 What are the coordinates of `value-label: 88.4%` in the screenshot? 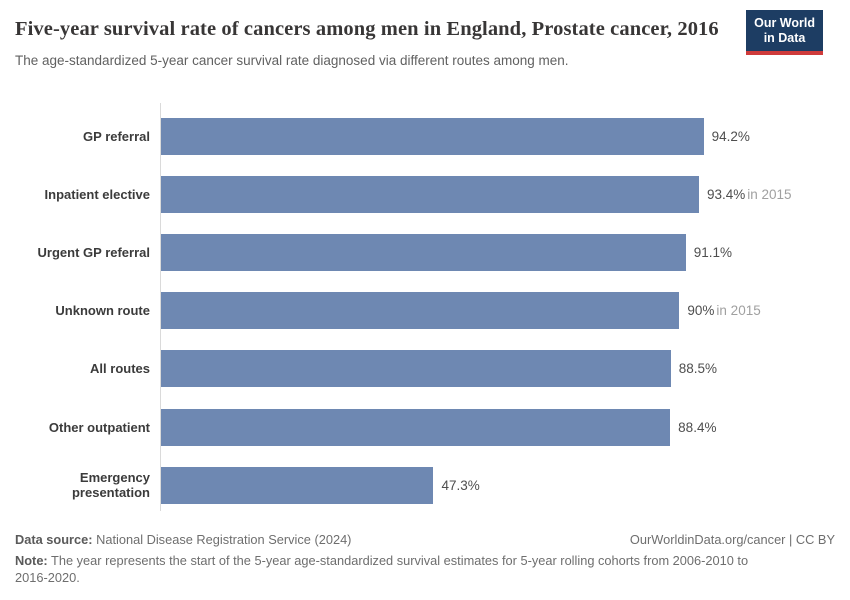 It's located at (697, 427).